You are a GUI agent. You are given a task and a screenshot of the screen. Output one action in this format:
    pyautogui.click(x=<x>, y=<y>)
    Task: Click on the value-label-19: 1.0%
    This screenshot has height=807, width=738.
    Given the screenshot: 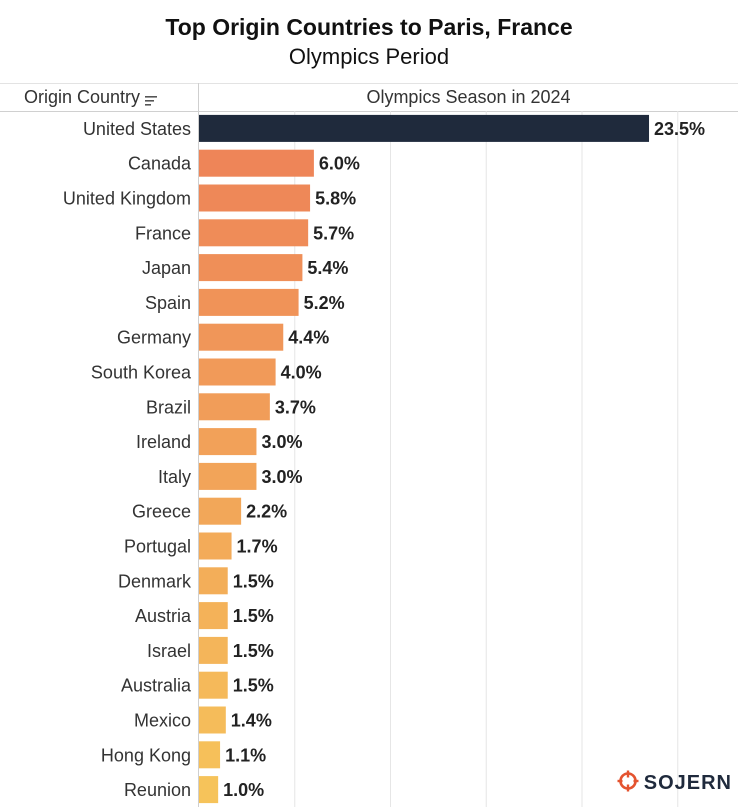 What is the action you would take?
    pyautogui.click(x=243, y=790)
    